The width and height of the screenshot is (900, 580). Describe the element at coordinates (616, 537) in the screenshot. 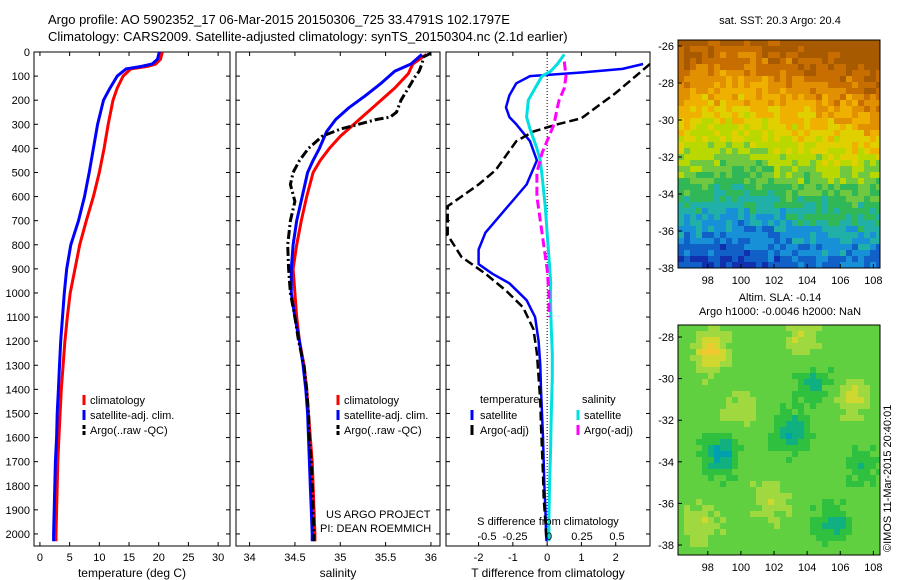

I see `salinity-tick-label: 0.5` at that location.